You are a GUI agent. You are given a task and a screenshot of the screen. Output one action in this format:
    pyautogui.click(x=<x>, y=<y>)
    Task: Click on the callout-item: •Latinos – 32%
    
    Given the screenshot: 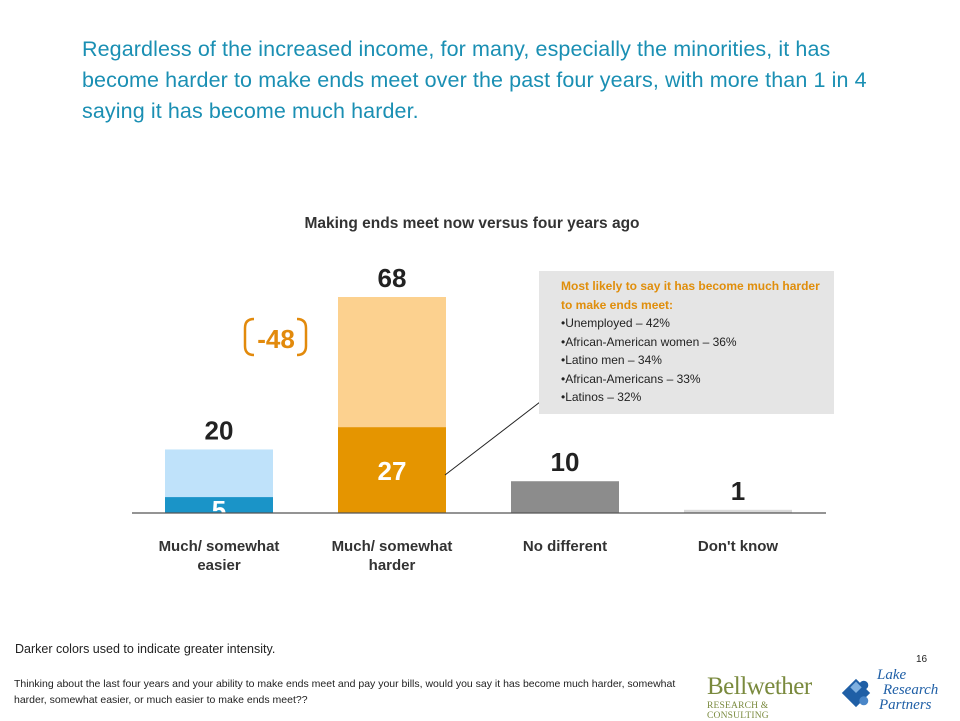 What is the action you would take?
    pyautogui.click(x=601, y=397)
    